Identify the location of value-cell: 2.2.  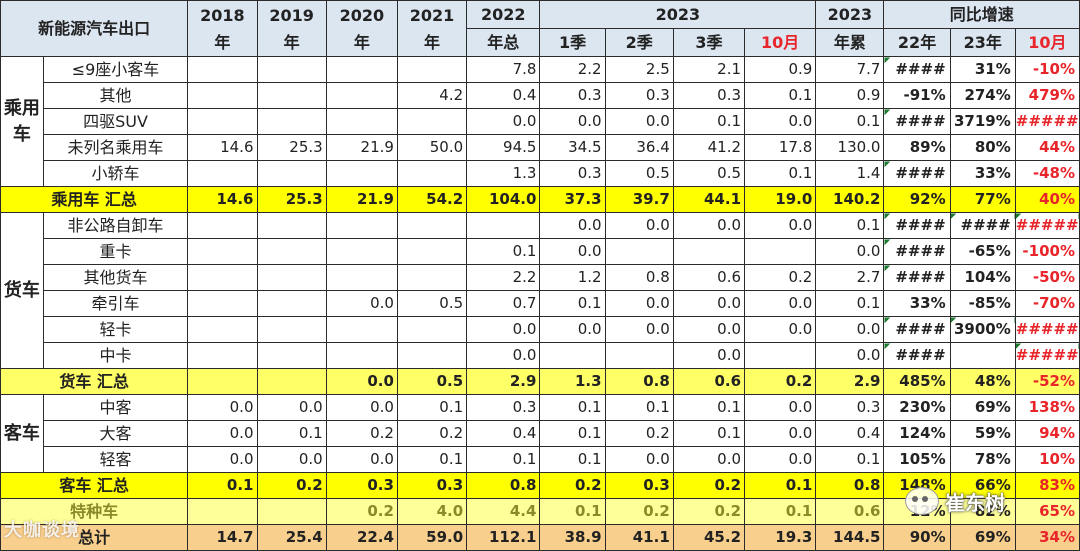
(503, 277).